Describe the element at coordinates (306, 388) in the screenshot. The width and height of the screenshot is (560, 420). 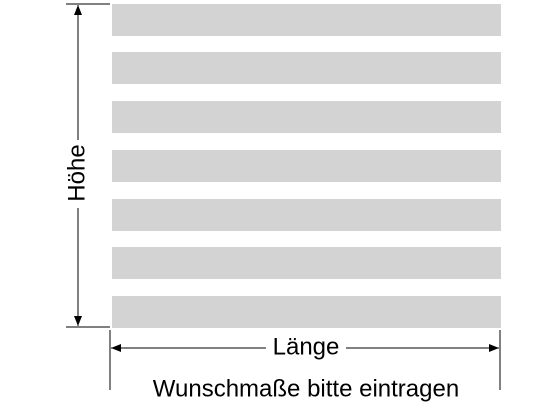
I see `note: Wunschmaße bitte eintragen` at that location.